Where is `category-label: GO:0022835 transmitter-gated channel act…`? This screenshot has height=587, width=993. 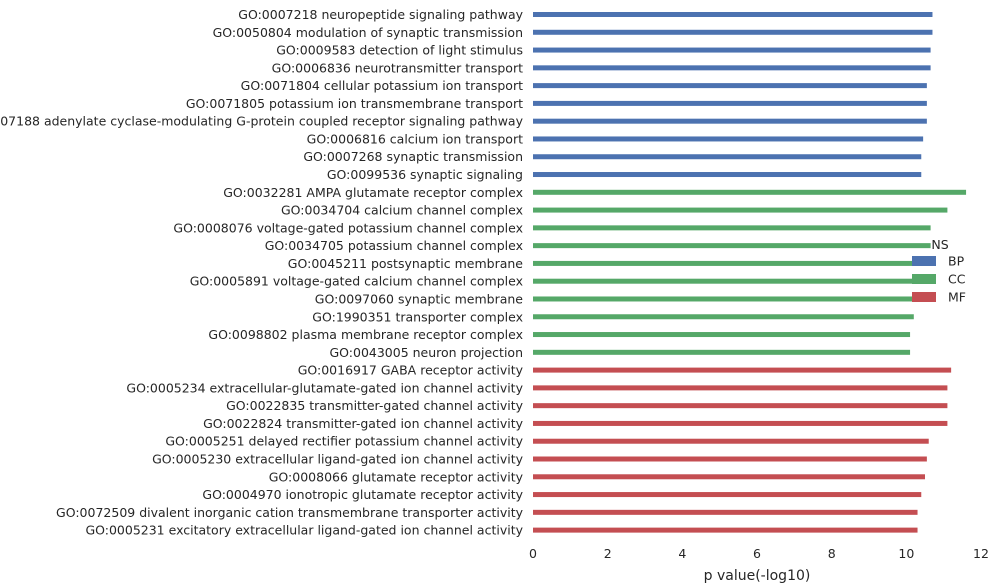 category-label: GO:0022835 transmitter-gated channel act… is located at coordinates (374, 405).